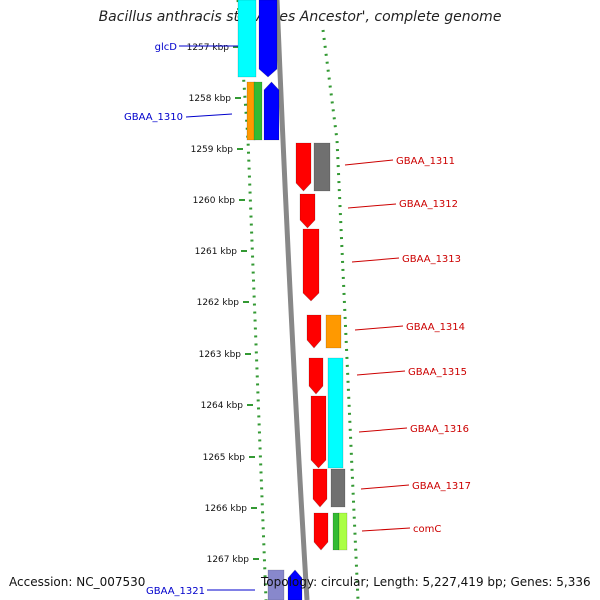  What do you see at coordinates (343, 531) in the screenshot?
I see `gene-block-lime` at bounding box center [343, 531].